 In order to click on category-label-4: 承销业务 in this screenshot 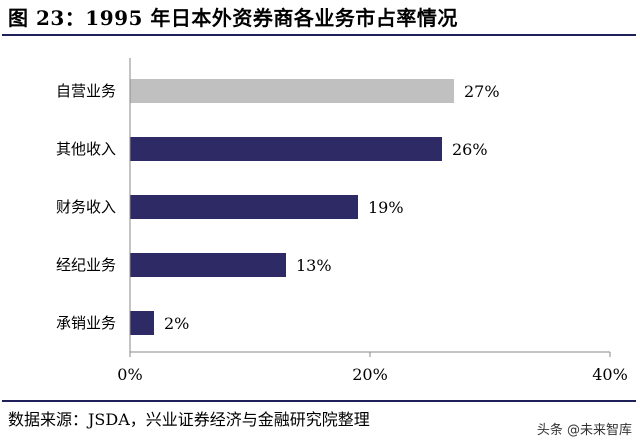, I will do `click(86, 323)`.